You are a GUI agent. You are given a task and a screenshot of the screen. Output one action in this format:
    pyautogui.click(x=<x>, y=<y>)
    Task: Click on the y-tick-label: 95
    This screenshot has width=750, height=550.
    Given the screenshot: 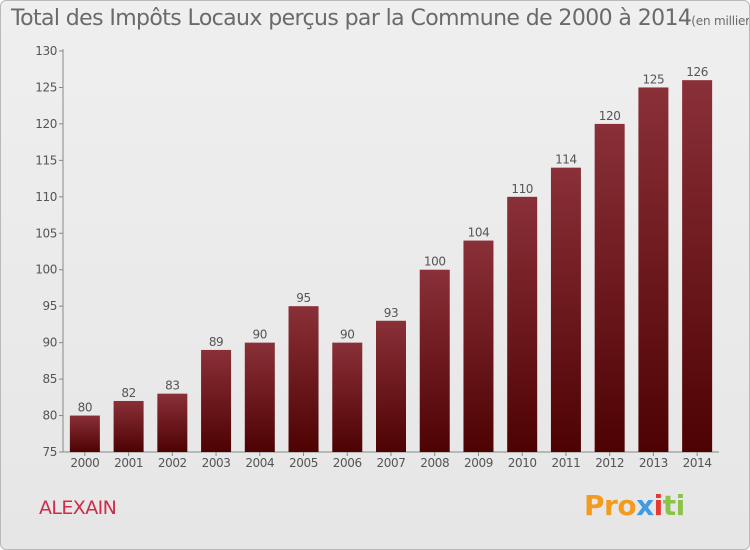 What is the action you would take?
    pyautogui.click(x=50, y=306)
    